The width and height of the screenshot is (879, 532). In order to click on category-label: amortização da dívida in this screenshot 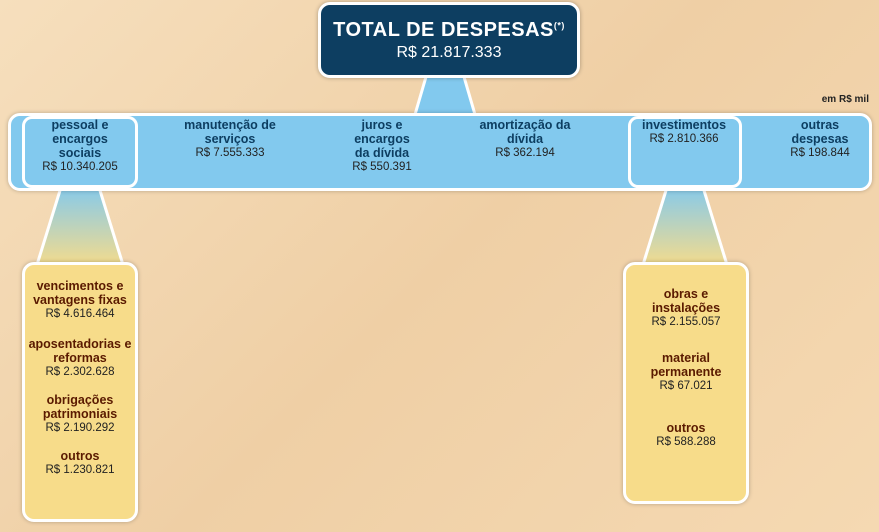, I will do `click(525, 132)`.